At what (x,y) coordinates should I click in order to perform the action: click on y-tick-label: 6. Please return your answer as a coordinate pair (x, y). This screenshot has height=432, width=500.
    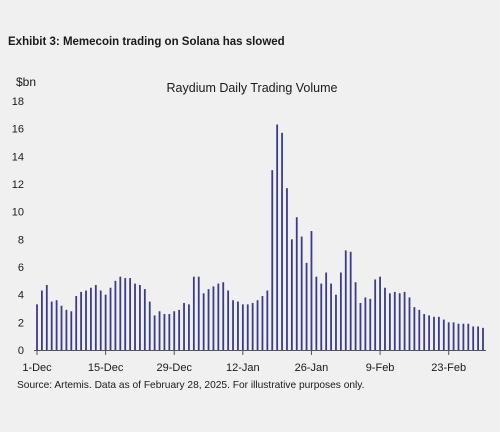
    Looking at the image, I should click on (21, 268).